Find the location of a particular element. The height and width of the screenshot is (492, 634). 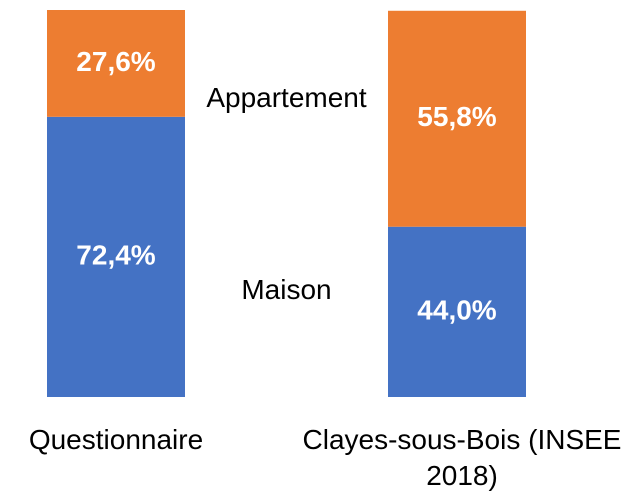

x-tick-label: Questionnaire is located at coordinates (116, 439).